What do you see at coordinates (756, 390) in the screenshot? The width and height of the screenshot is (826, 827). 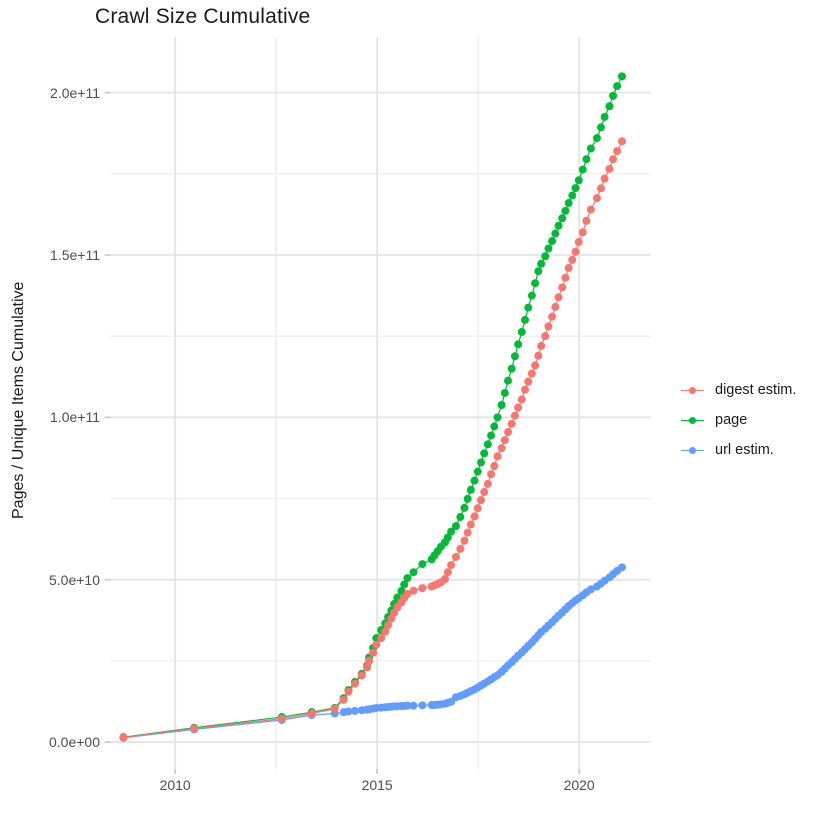 I see `legend-label: digest estim.` at bounding box center [756, 390].